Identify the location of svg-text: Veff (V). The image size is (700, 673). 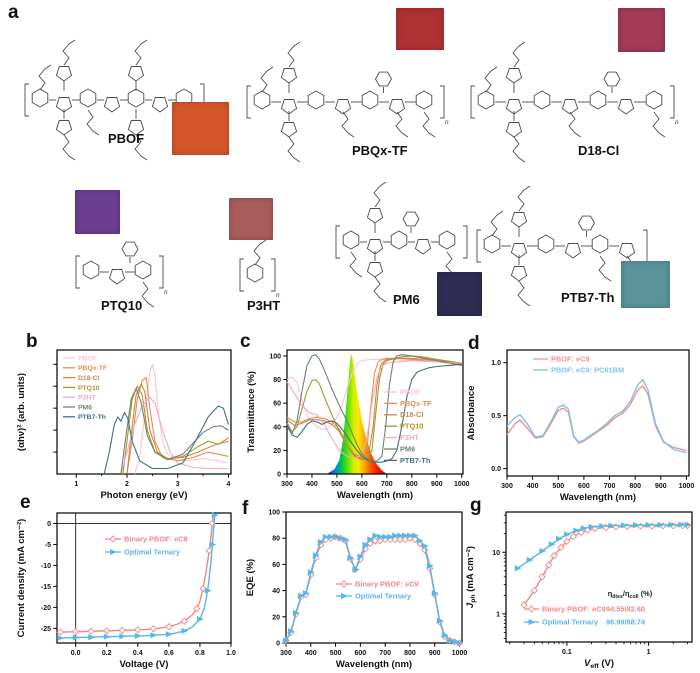
(599, 664).